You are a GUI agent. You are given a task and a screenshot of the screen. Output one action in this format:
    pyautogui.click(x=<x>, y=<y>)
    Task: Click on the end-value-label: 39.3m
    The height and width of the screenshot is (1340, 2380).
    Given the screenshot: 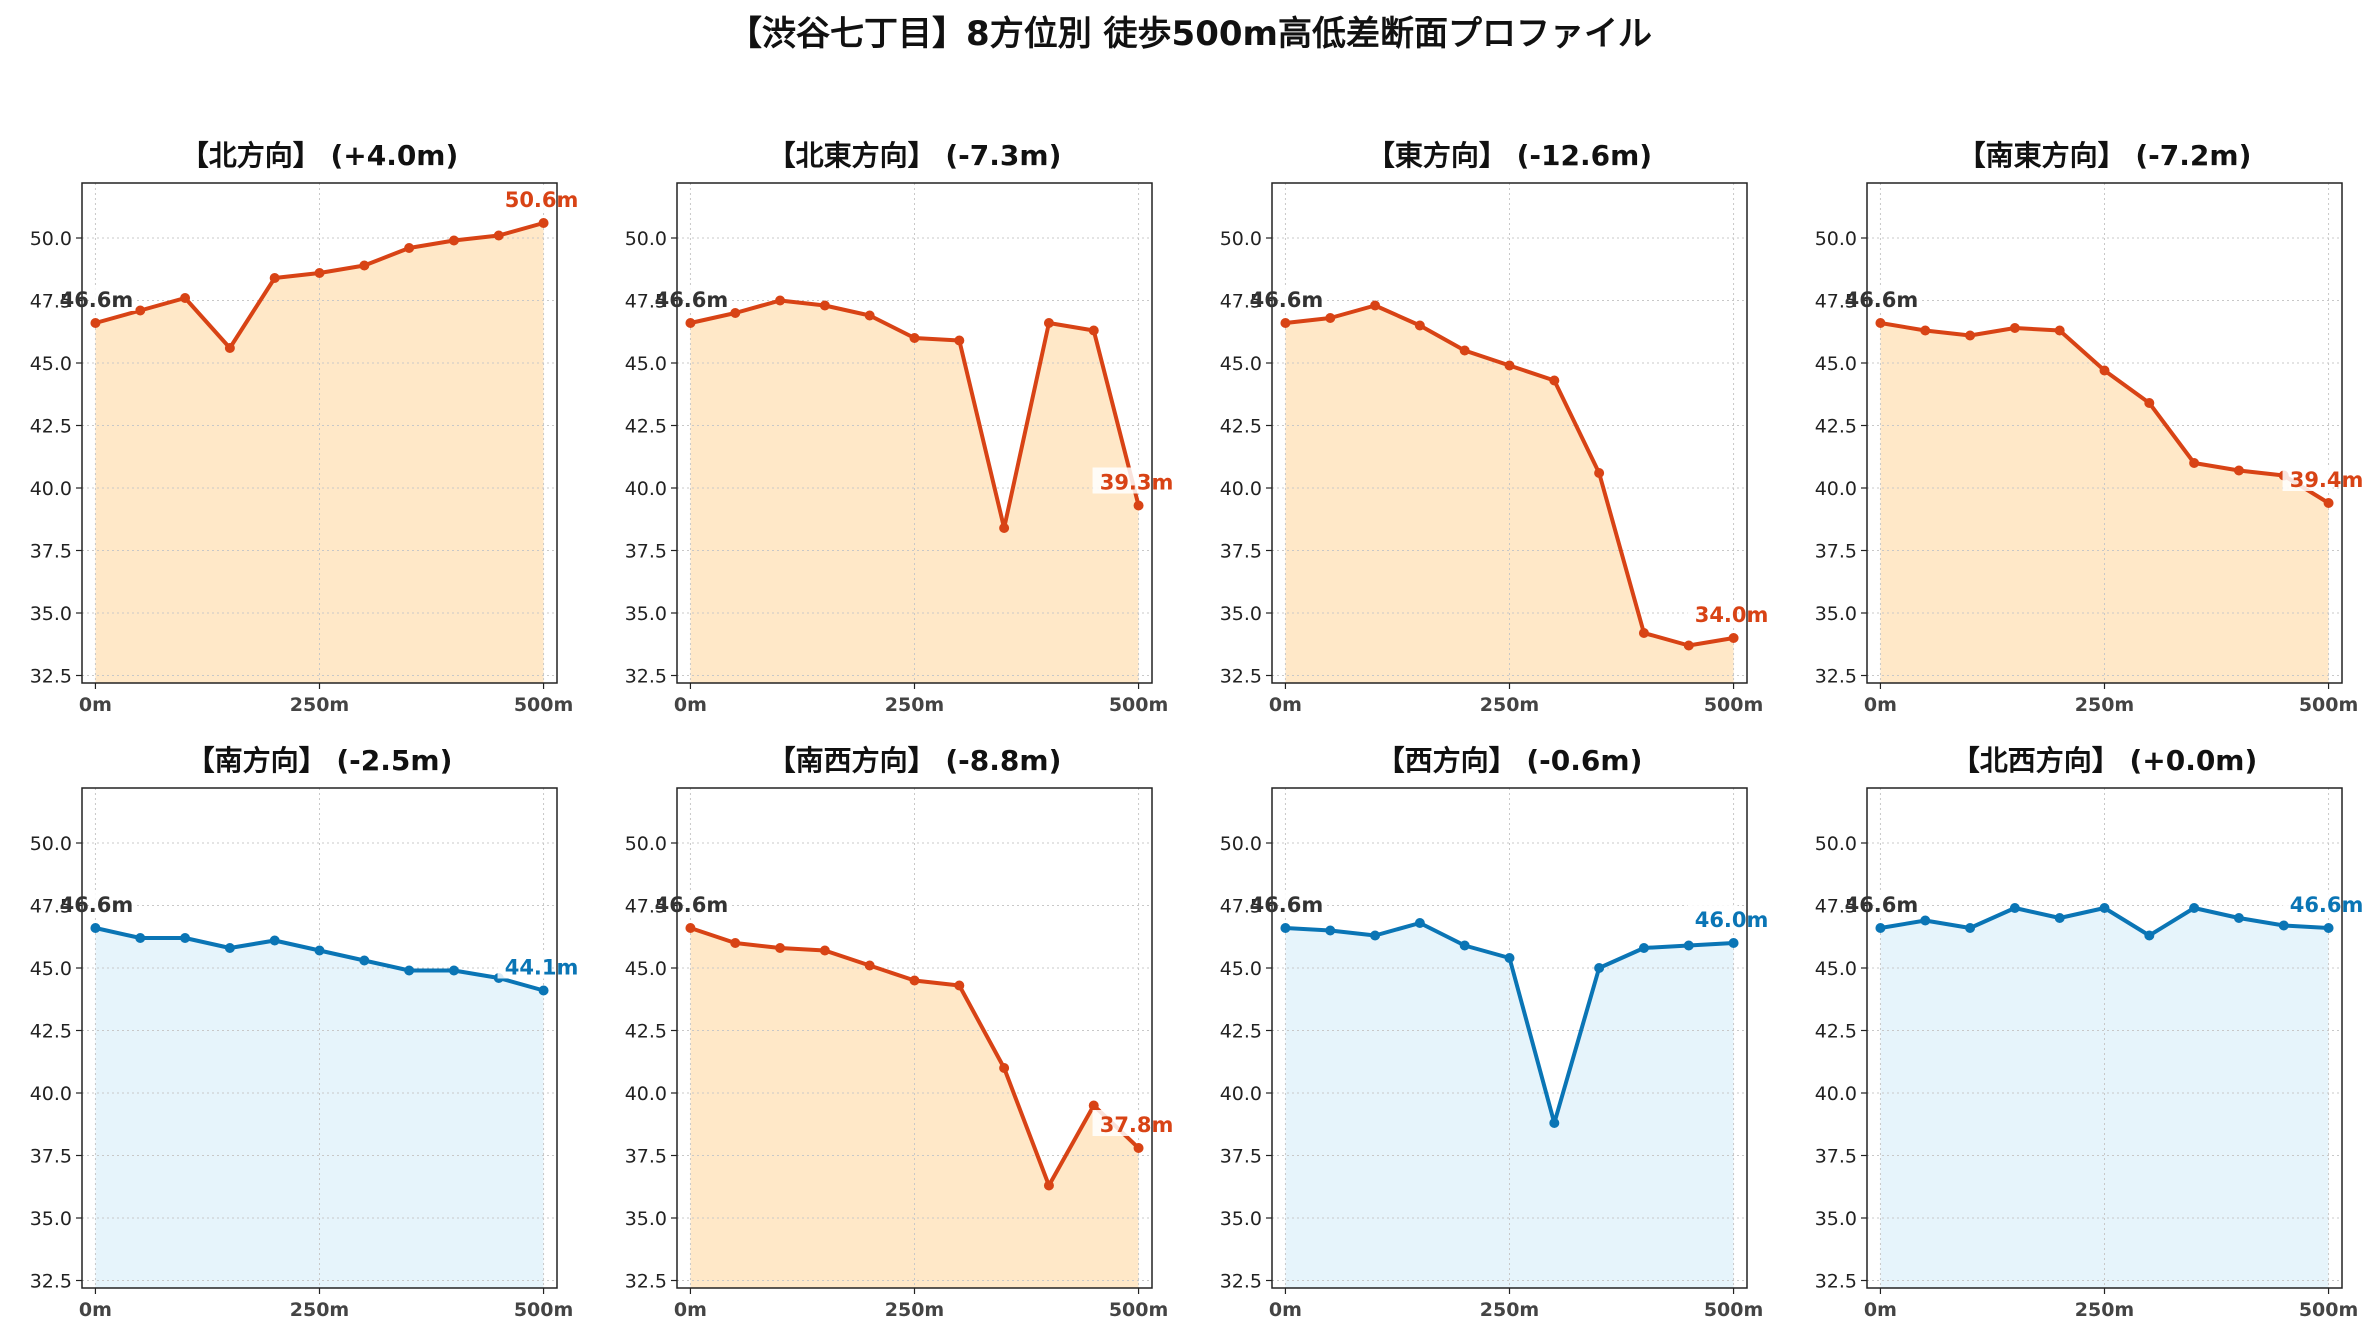 What is the action you would take?
    pyautogui.click(x=1137, y=483)
    